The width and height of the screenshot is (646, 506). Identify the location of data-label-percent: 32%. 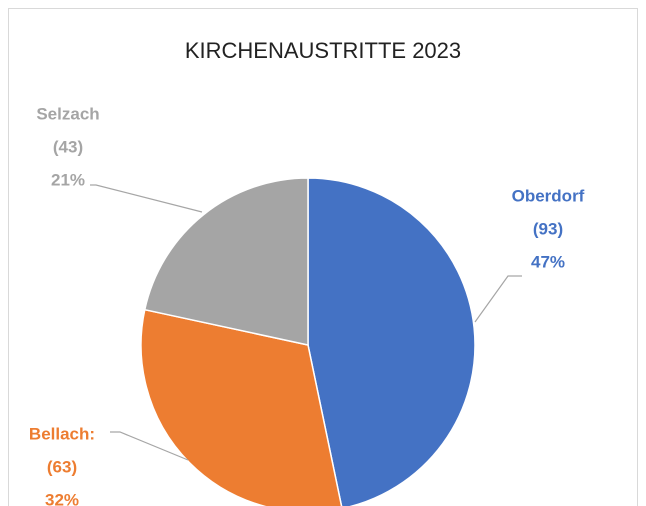
(62, 498).